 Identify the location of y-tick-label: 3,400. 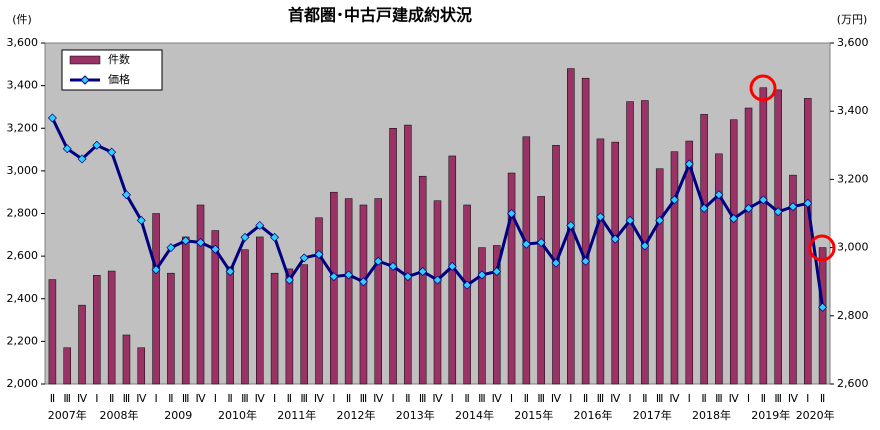
(23, 85).